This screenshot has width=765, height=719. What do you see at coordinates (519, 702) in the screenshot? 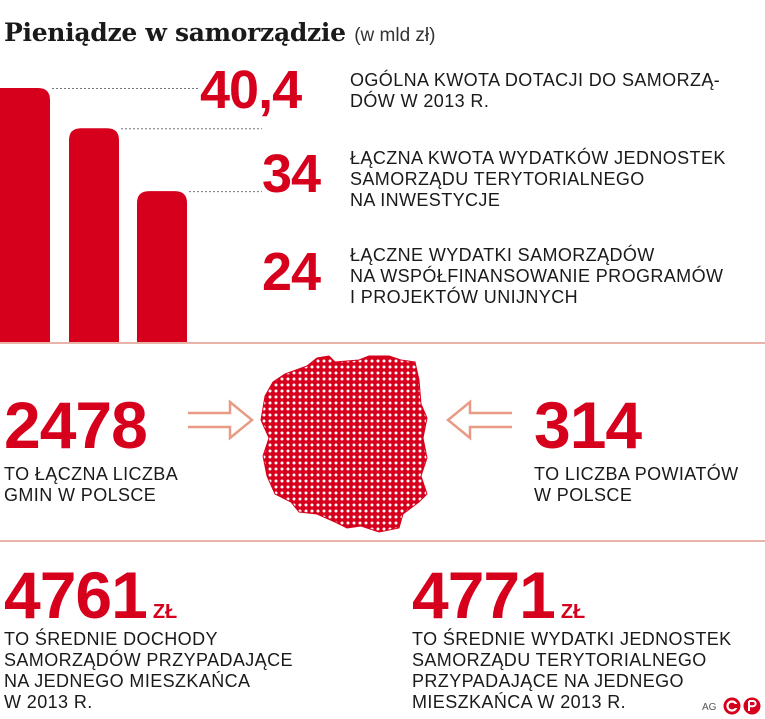
I see `desc-line: MIESZKAŃCA W 2013 R.` at bounding box center [519, 702].